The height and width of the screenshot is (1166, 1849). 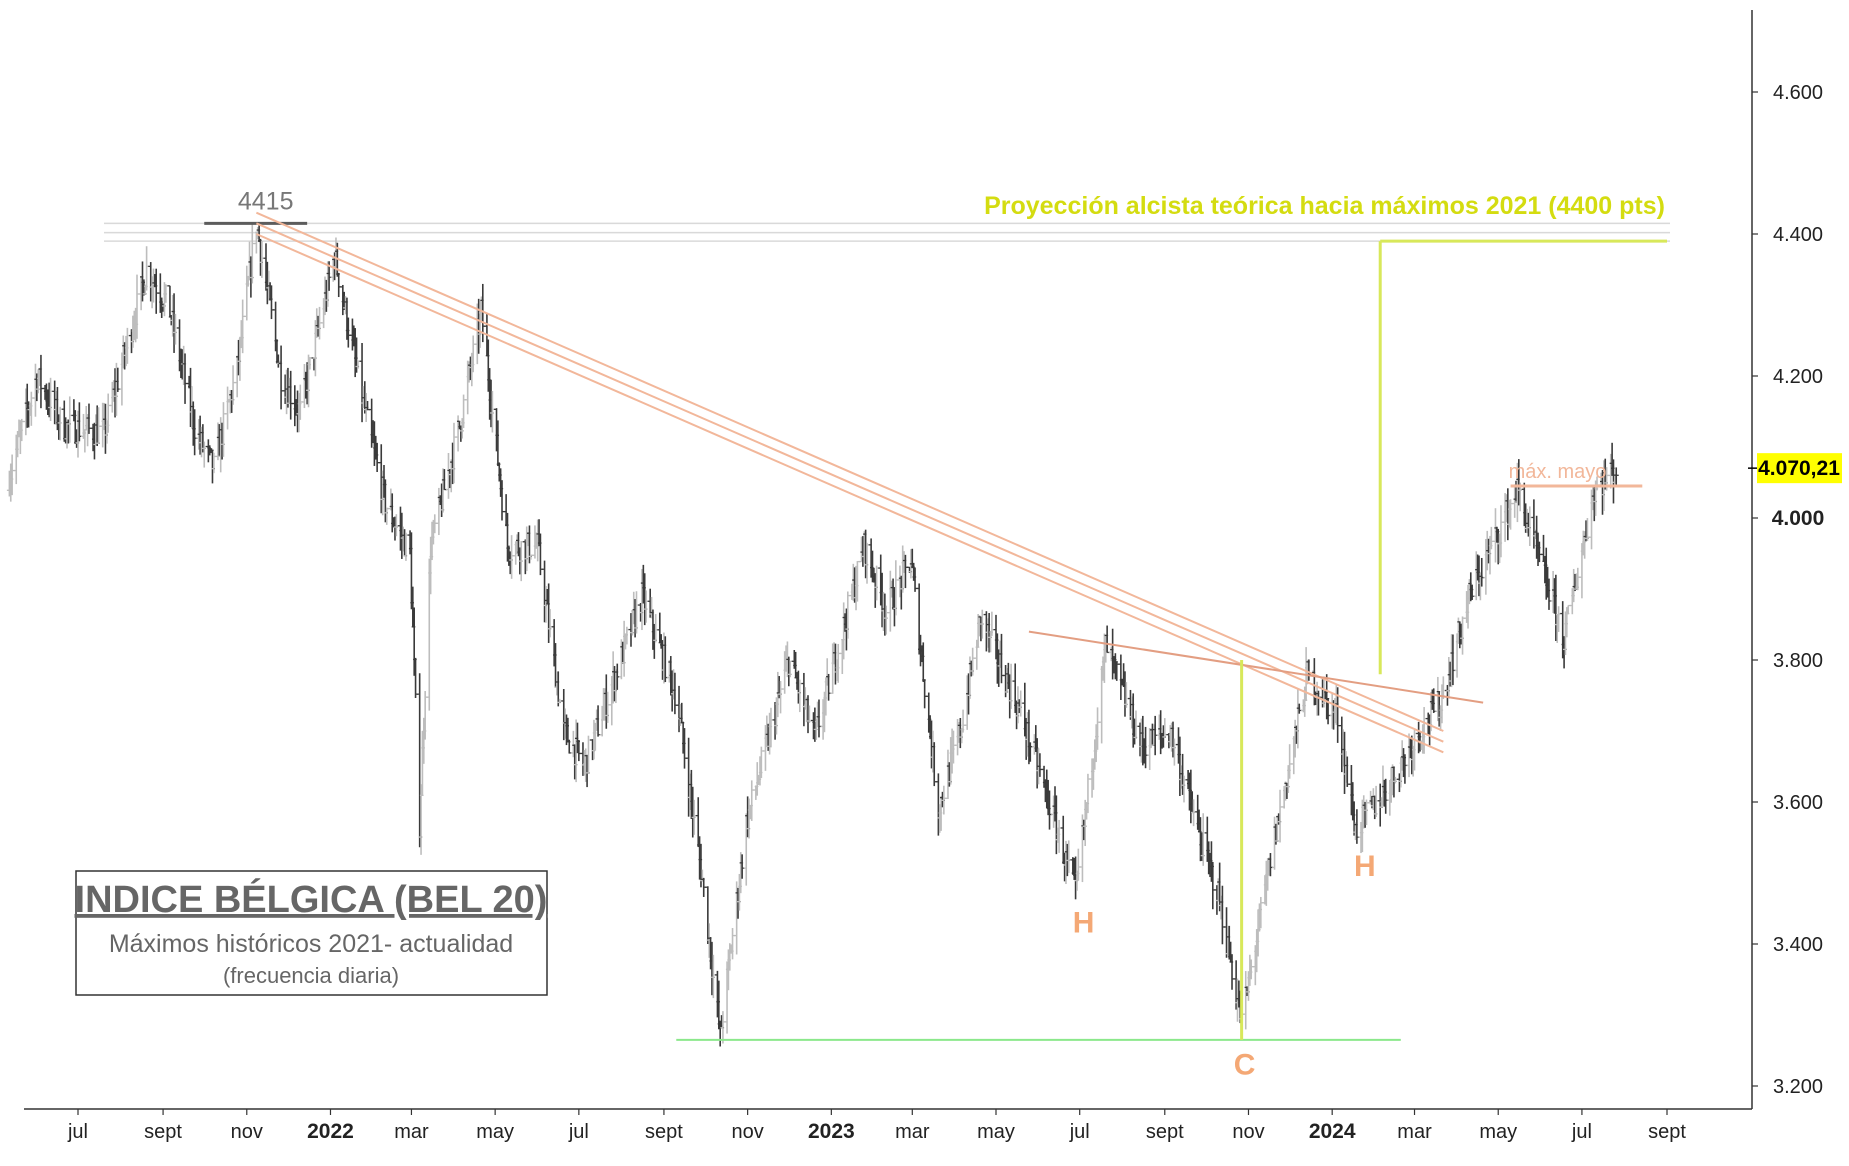 What do you see at coordinates (77, 1132) in the screenshot?
I see `x-tick-label-0: jul` at bounding box center [77, 1132].